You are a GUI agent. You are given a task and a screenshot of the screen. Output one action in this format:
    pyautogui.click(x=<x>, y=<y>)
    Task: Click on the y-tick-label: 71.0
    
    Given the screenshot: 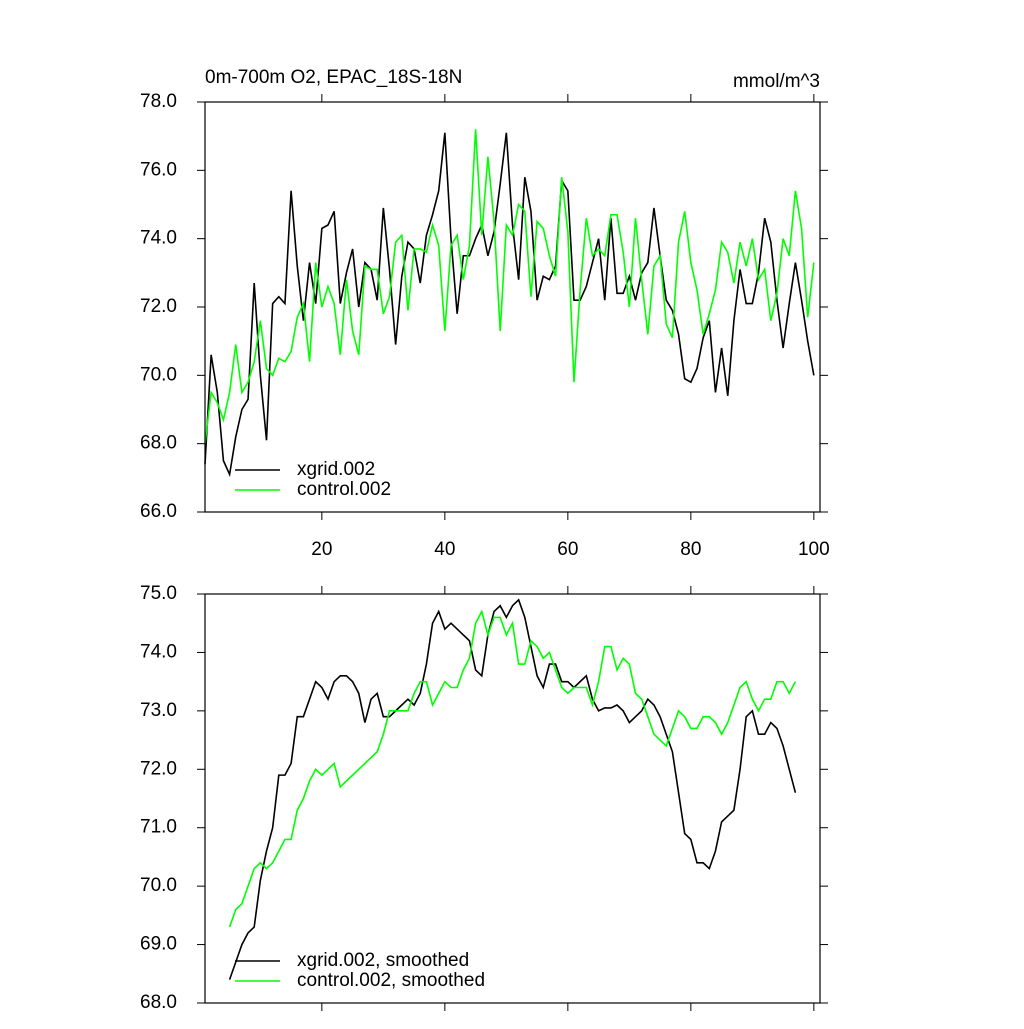 What is the action you would take?
    pyautogui.click(x=158, y=827)
    